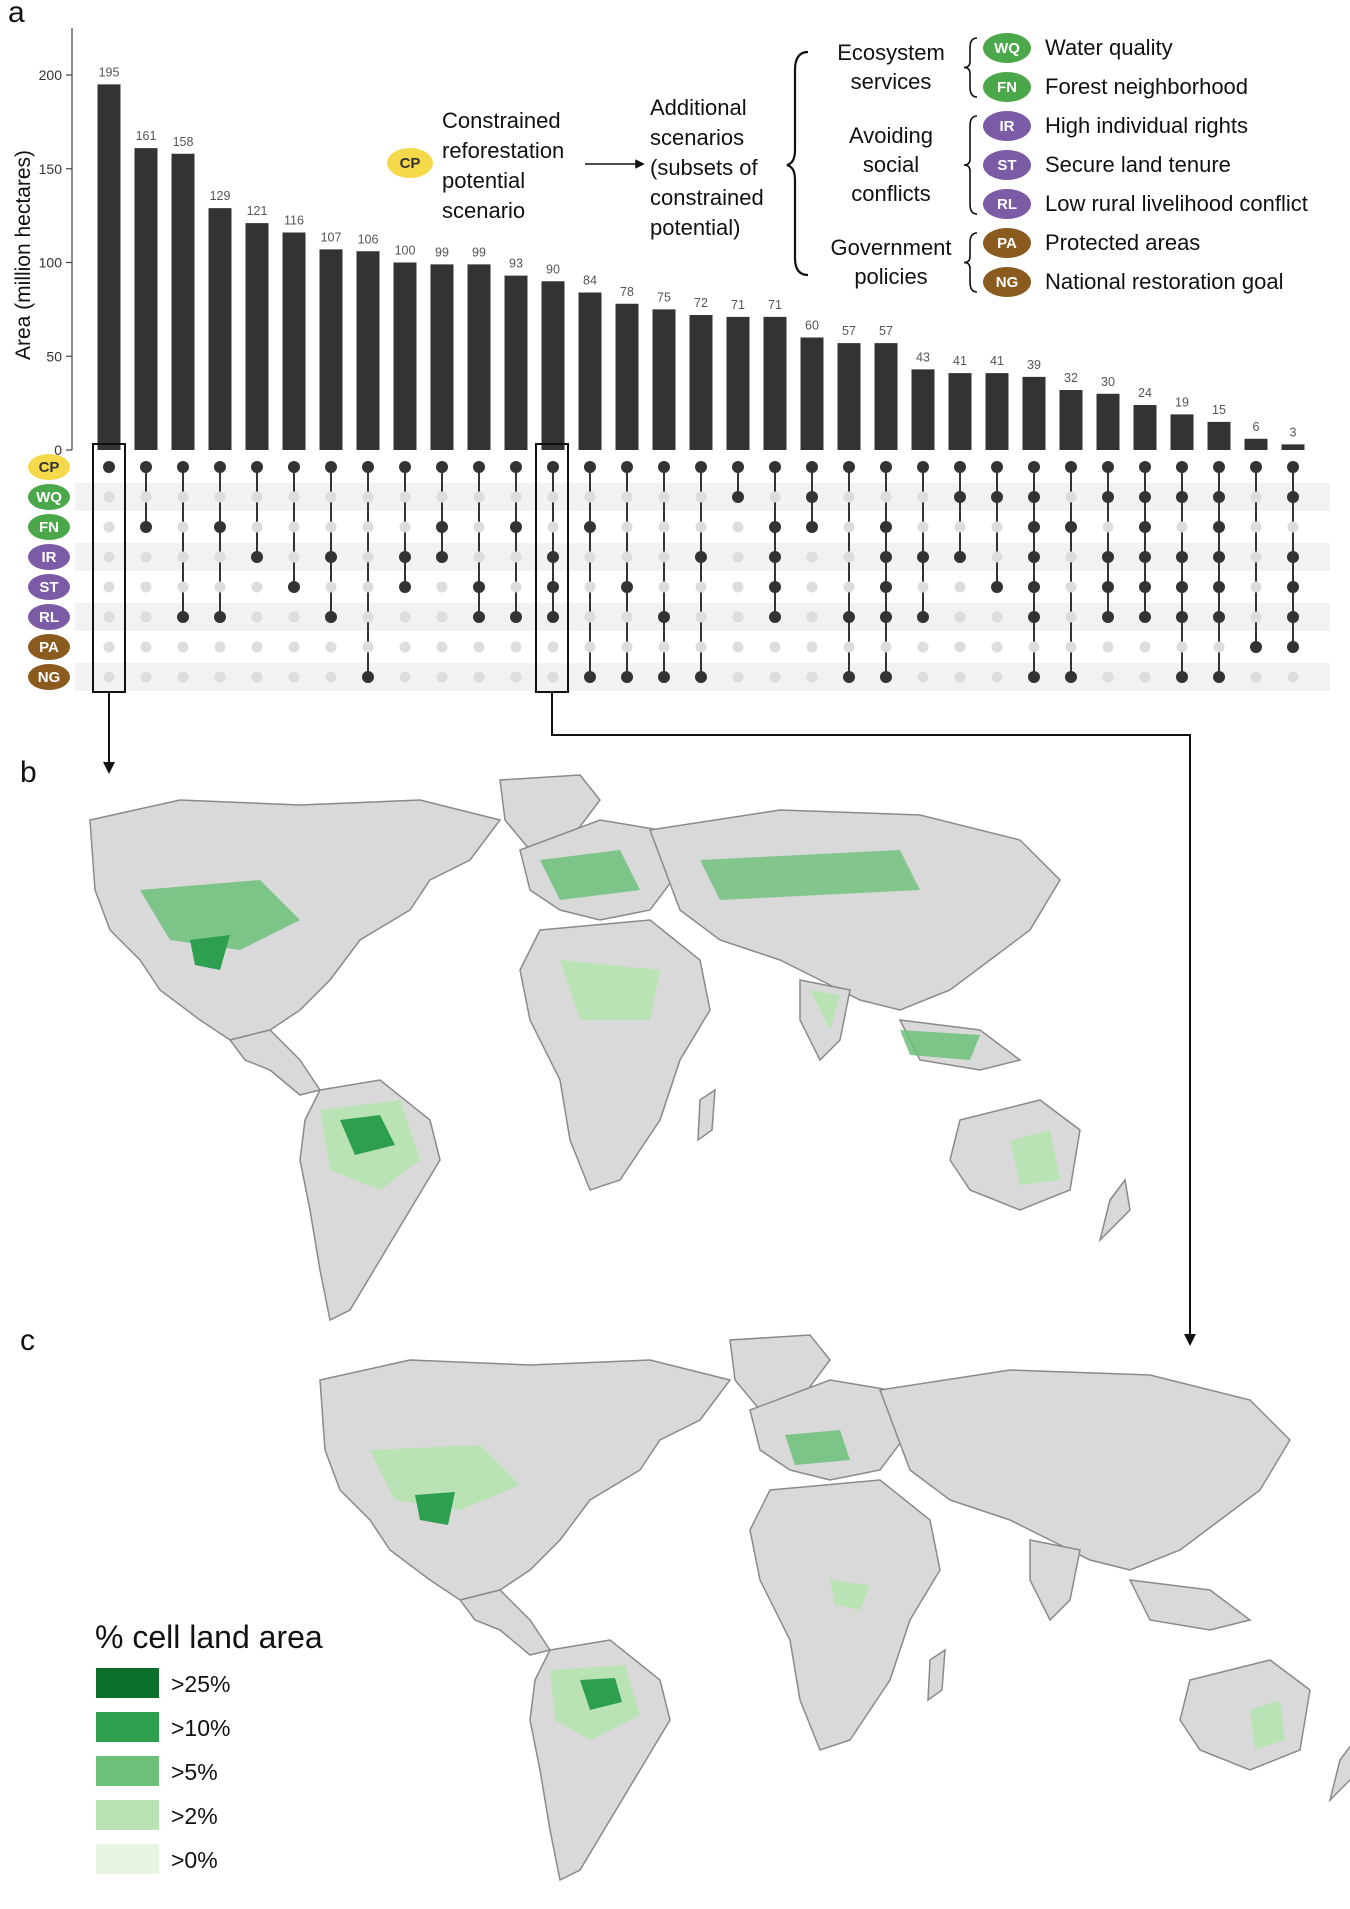 This screenshot has width=1350, height=1909. I want to click on criteria-label: National restoration goal, so click(1164, 281).